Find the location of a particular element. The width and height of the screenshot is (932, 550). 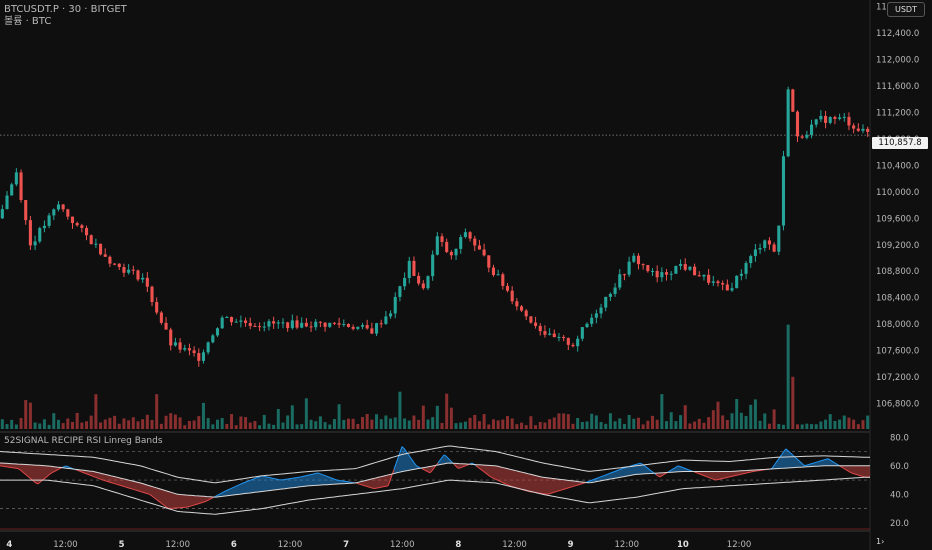

price-axis-label: 107,600.0 is located at coordinates (897, 352).